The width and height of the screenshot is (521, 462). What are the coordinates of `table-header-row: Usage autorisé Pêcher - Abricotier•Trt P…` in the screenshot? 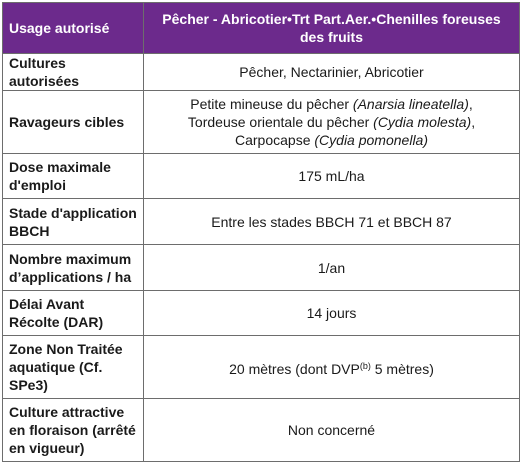 It's located at (261, 28).